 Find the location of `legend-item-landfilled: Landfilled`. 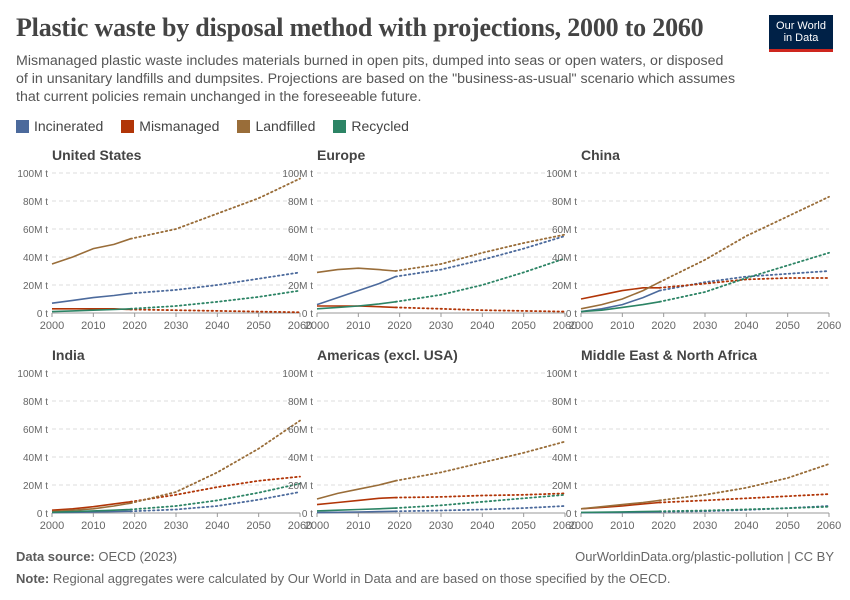

legend-item-landfilled: Landfilled is located at coordinates (276, 126).